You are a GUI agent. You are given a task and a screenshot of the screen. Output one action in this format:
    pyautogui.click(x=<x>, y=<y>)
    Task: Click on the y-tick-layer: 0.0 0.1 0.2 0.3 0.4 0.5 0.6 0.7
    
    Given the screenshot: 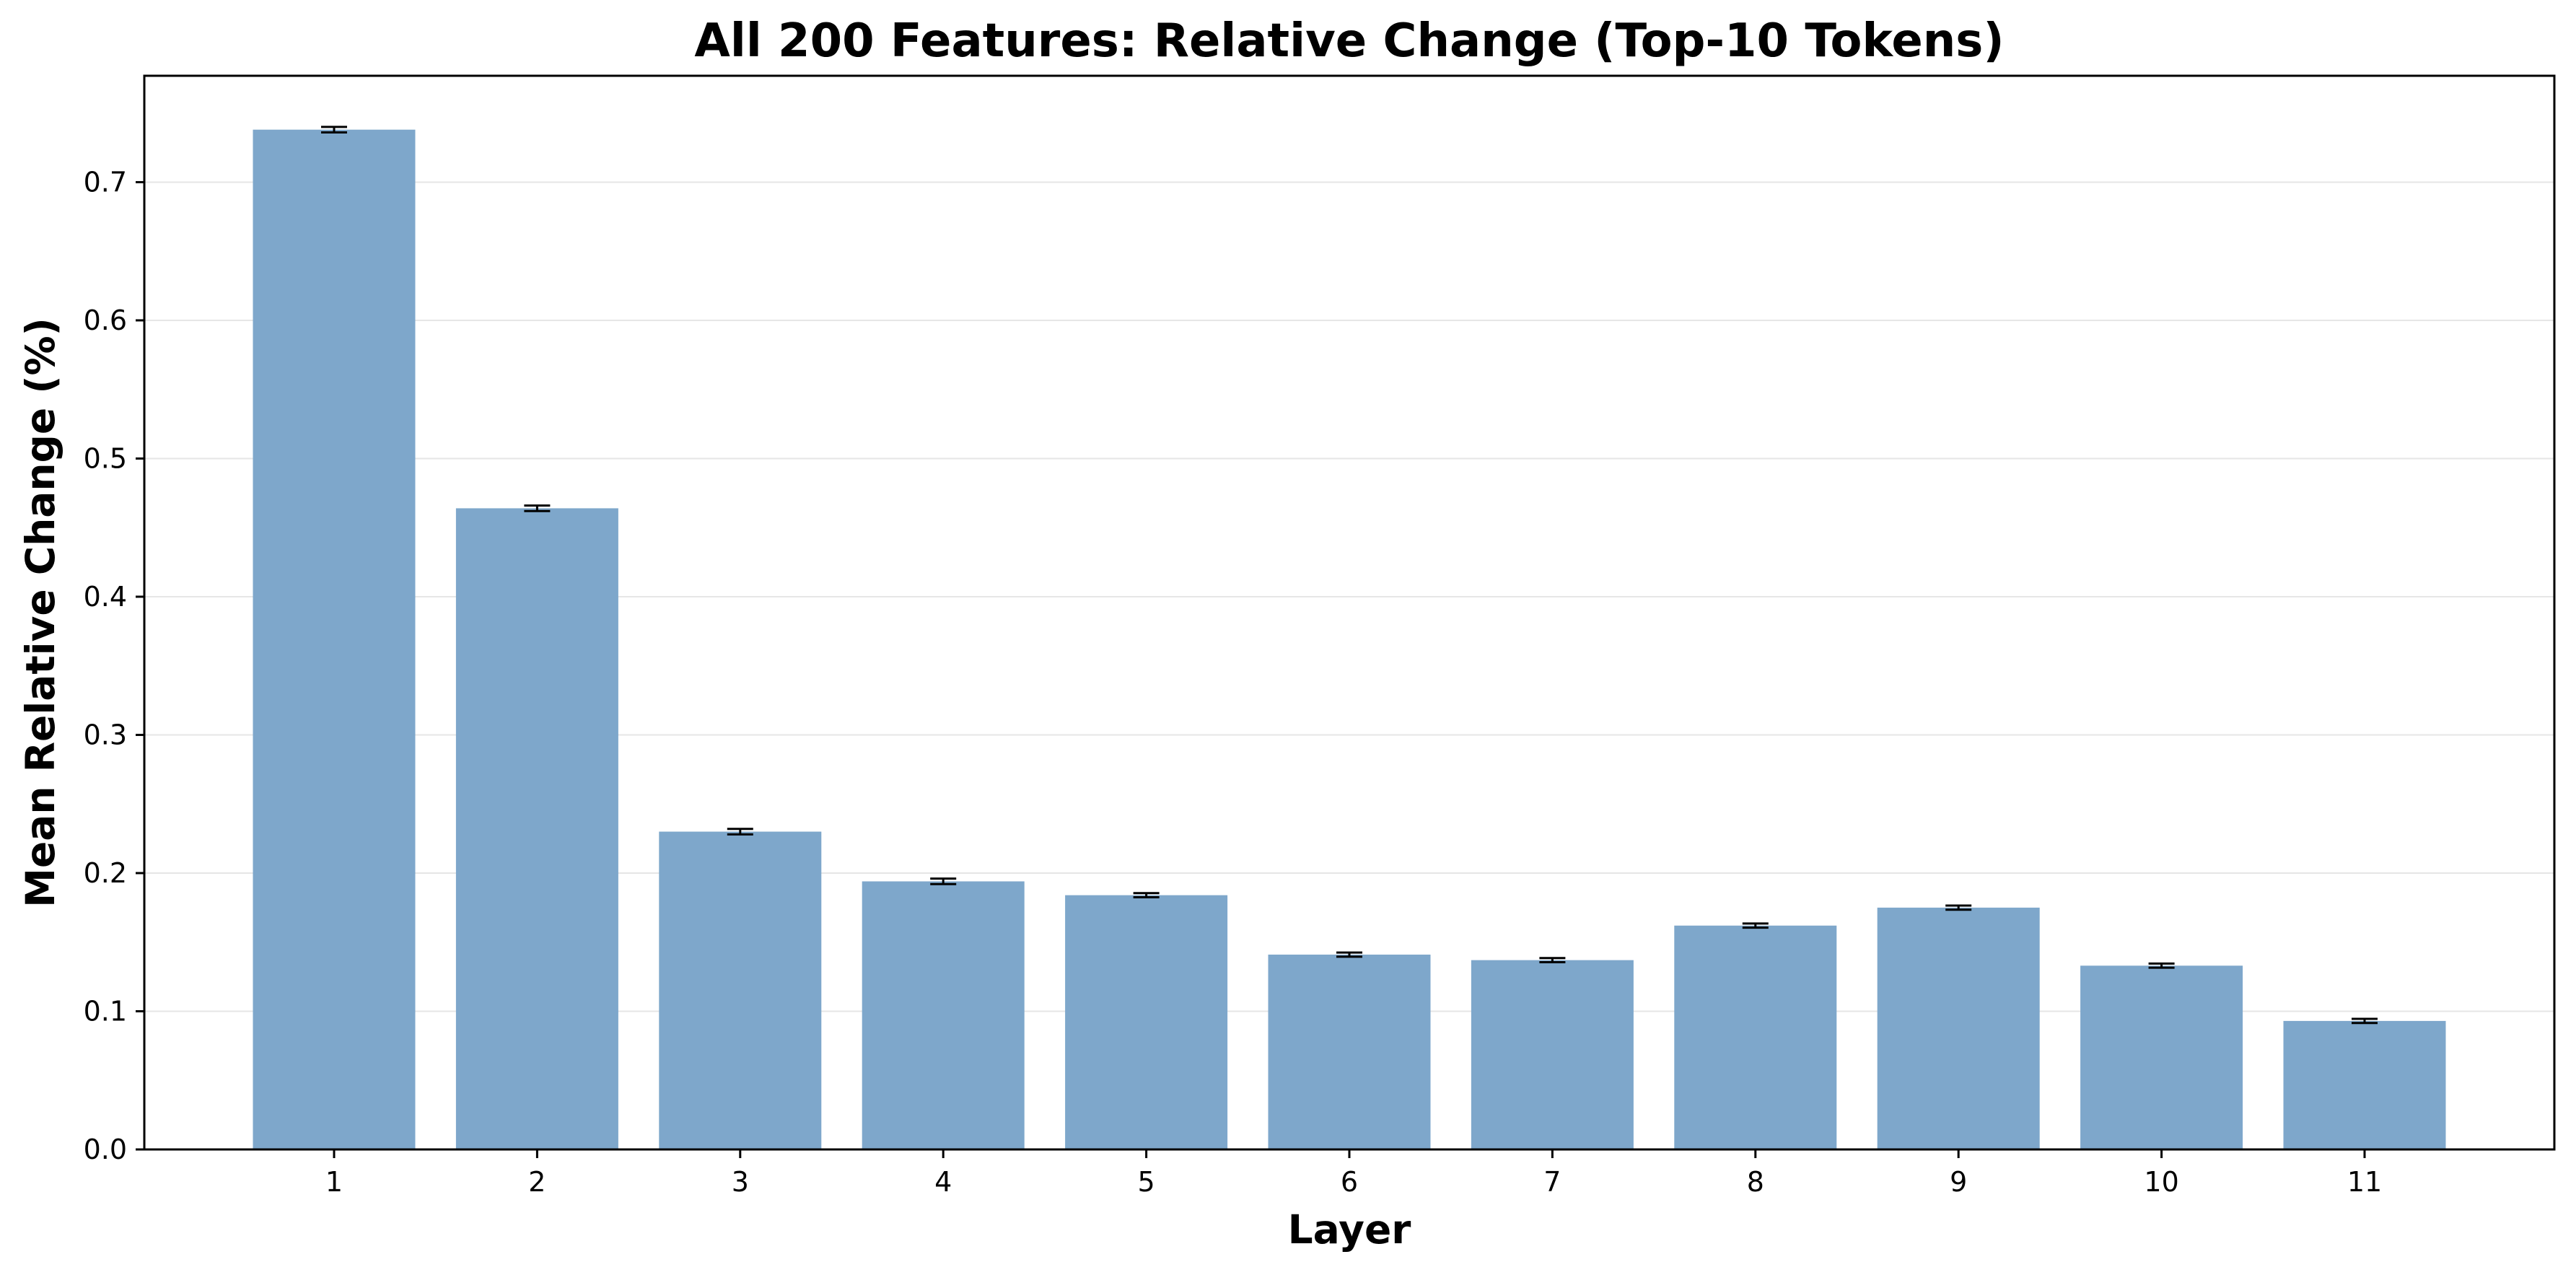 What is the action you would take?
    pyautogui.click(x=114, y=666)
    